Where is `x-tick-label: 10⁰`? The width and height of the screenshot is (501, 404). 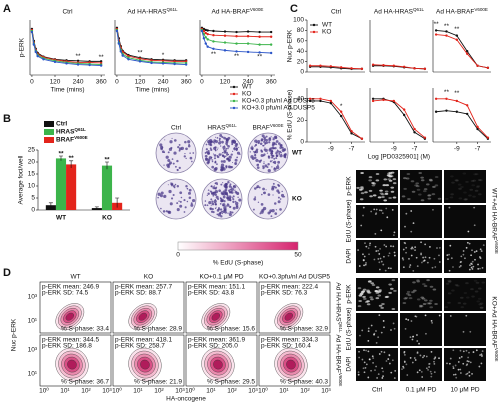 x-tick-label: 10⁰ is located at coordinates (263, 391).